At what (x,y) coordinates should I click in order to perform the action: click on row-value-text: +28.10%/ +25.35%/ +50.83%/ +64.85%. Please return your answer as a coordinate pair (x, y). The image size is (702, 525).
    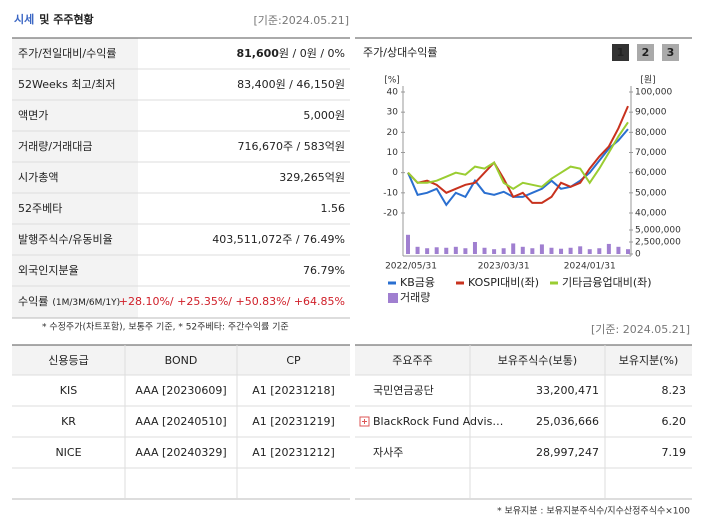
    Looking at the image, I should click on (232, 301).